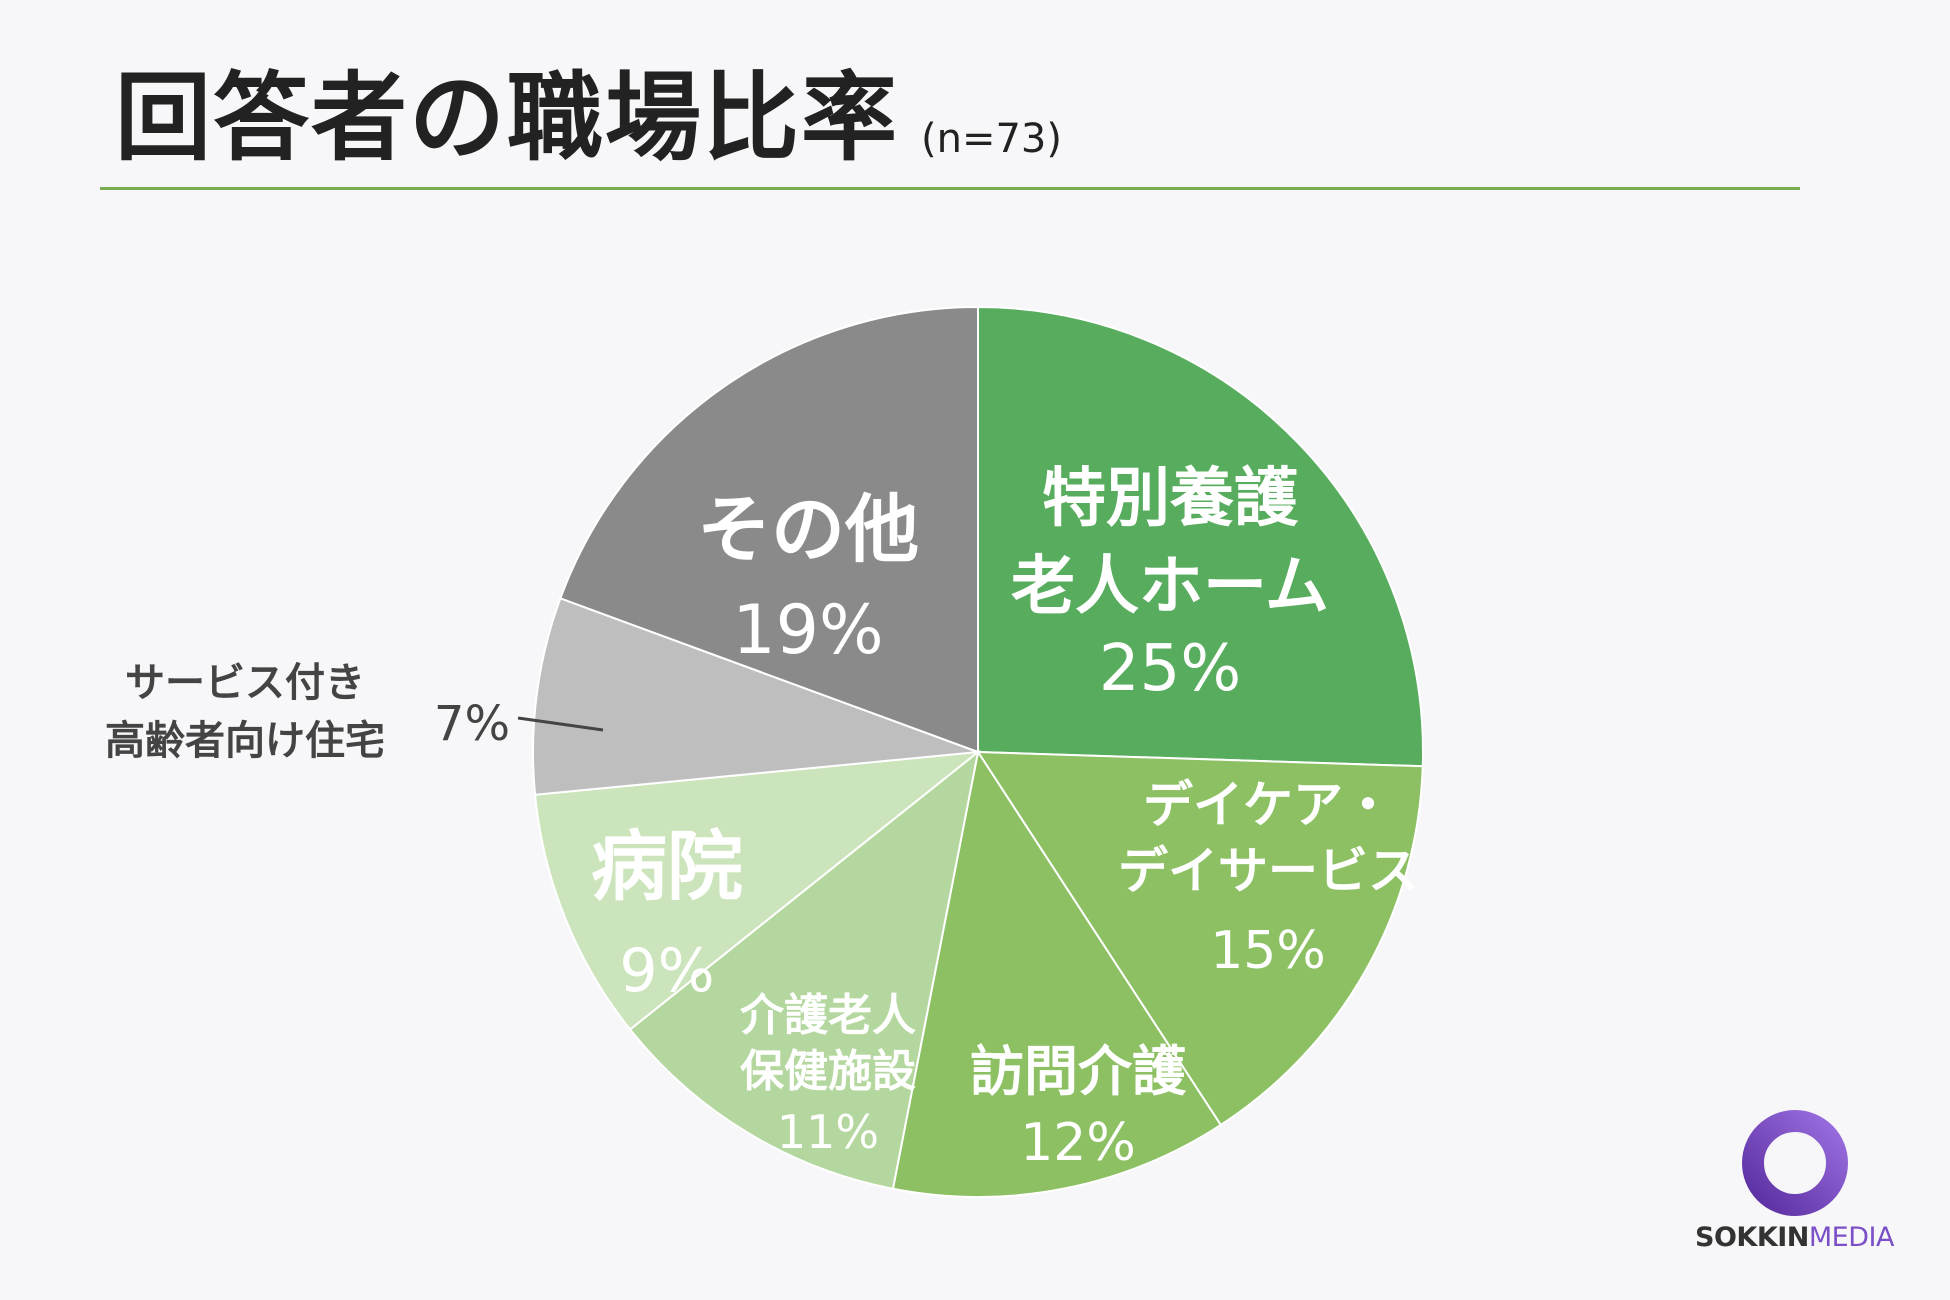 The image size is (1950, 1300). Describe the element at coordinates (667, 866) in the screenshot. I see `slice-label: 病院` at that location.